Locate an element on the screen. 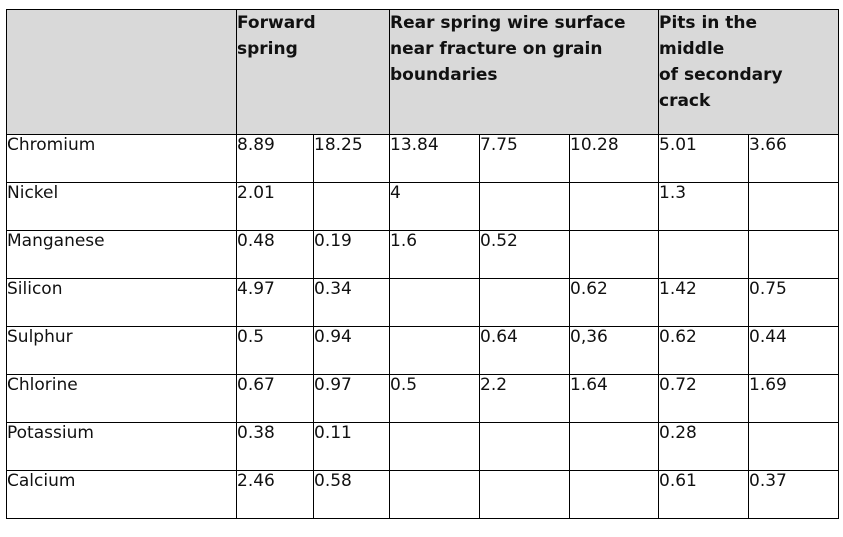 Image resolution: width=843 pixels, height=537 pixels. table-cell: 0.64 is located at coordinates (524, 350).